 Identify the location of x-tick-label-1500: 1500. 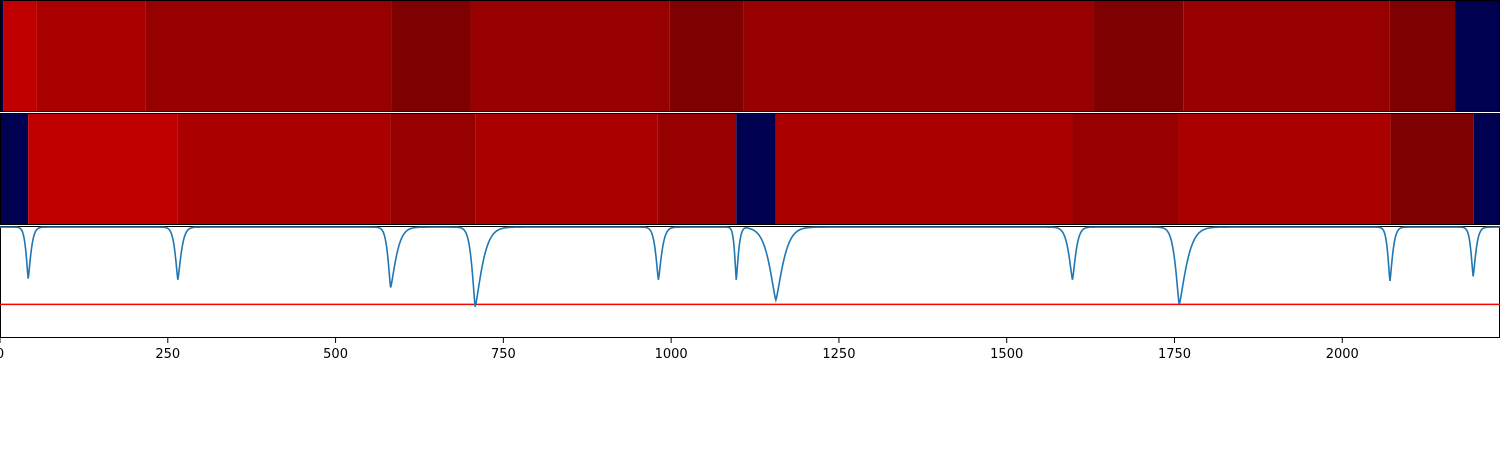
(1006, 354).